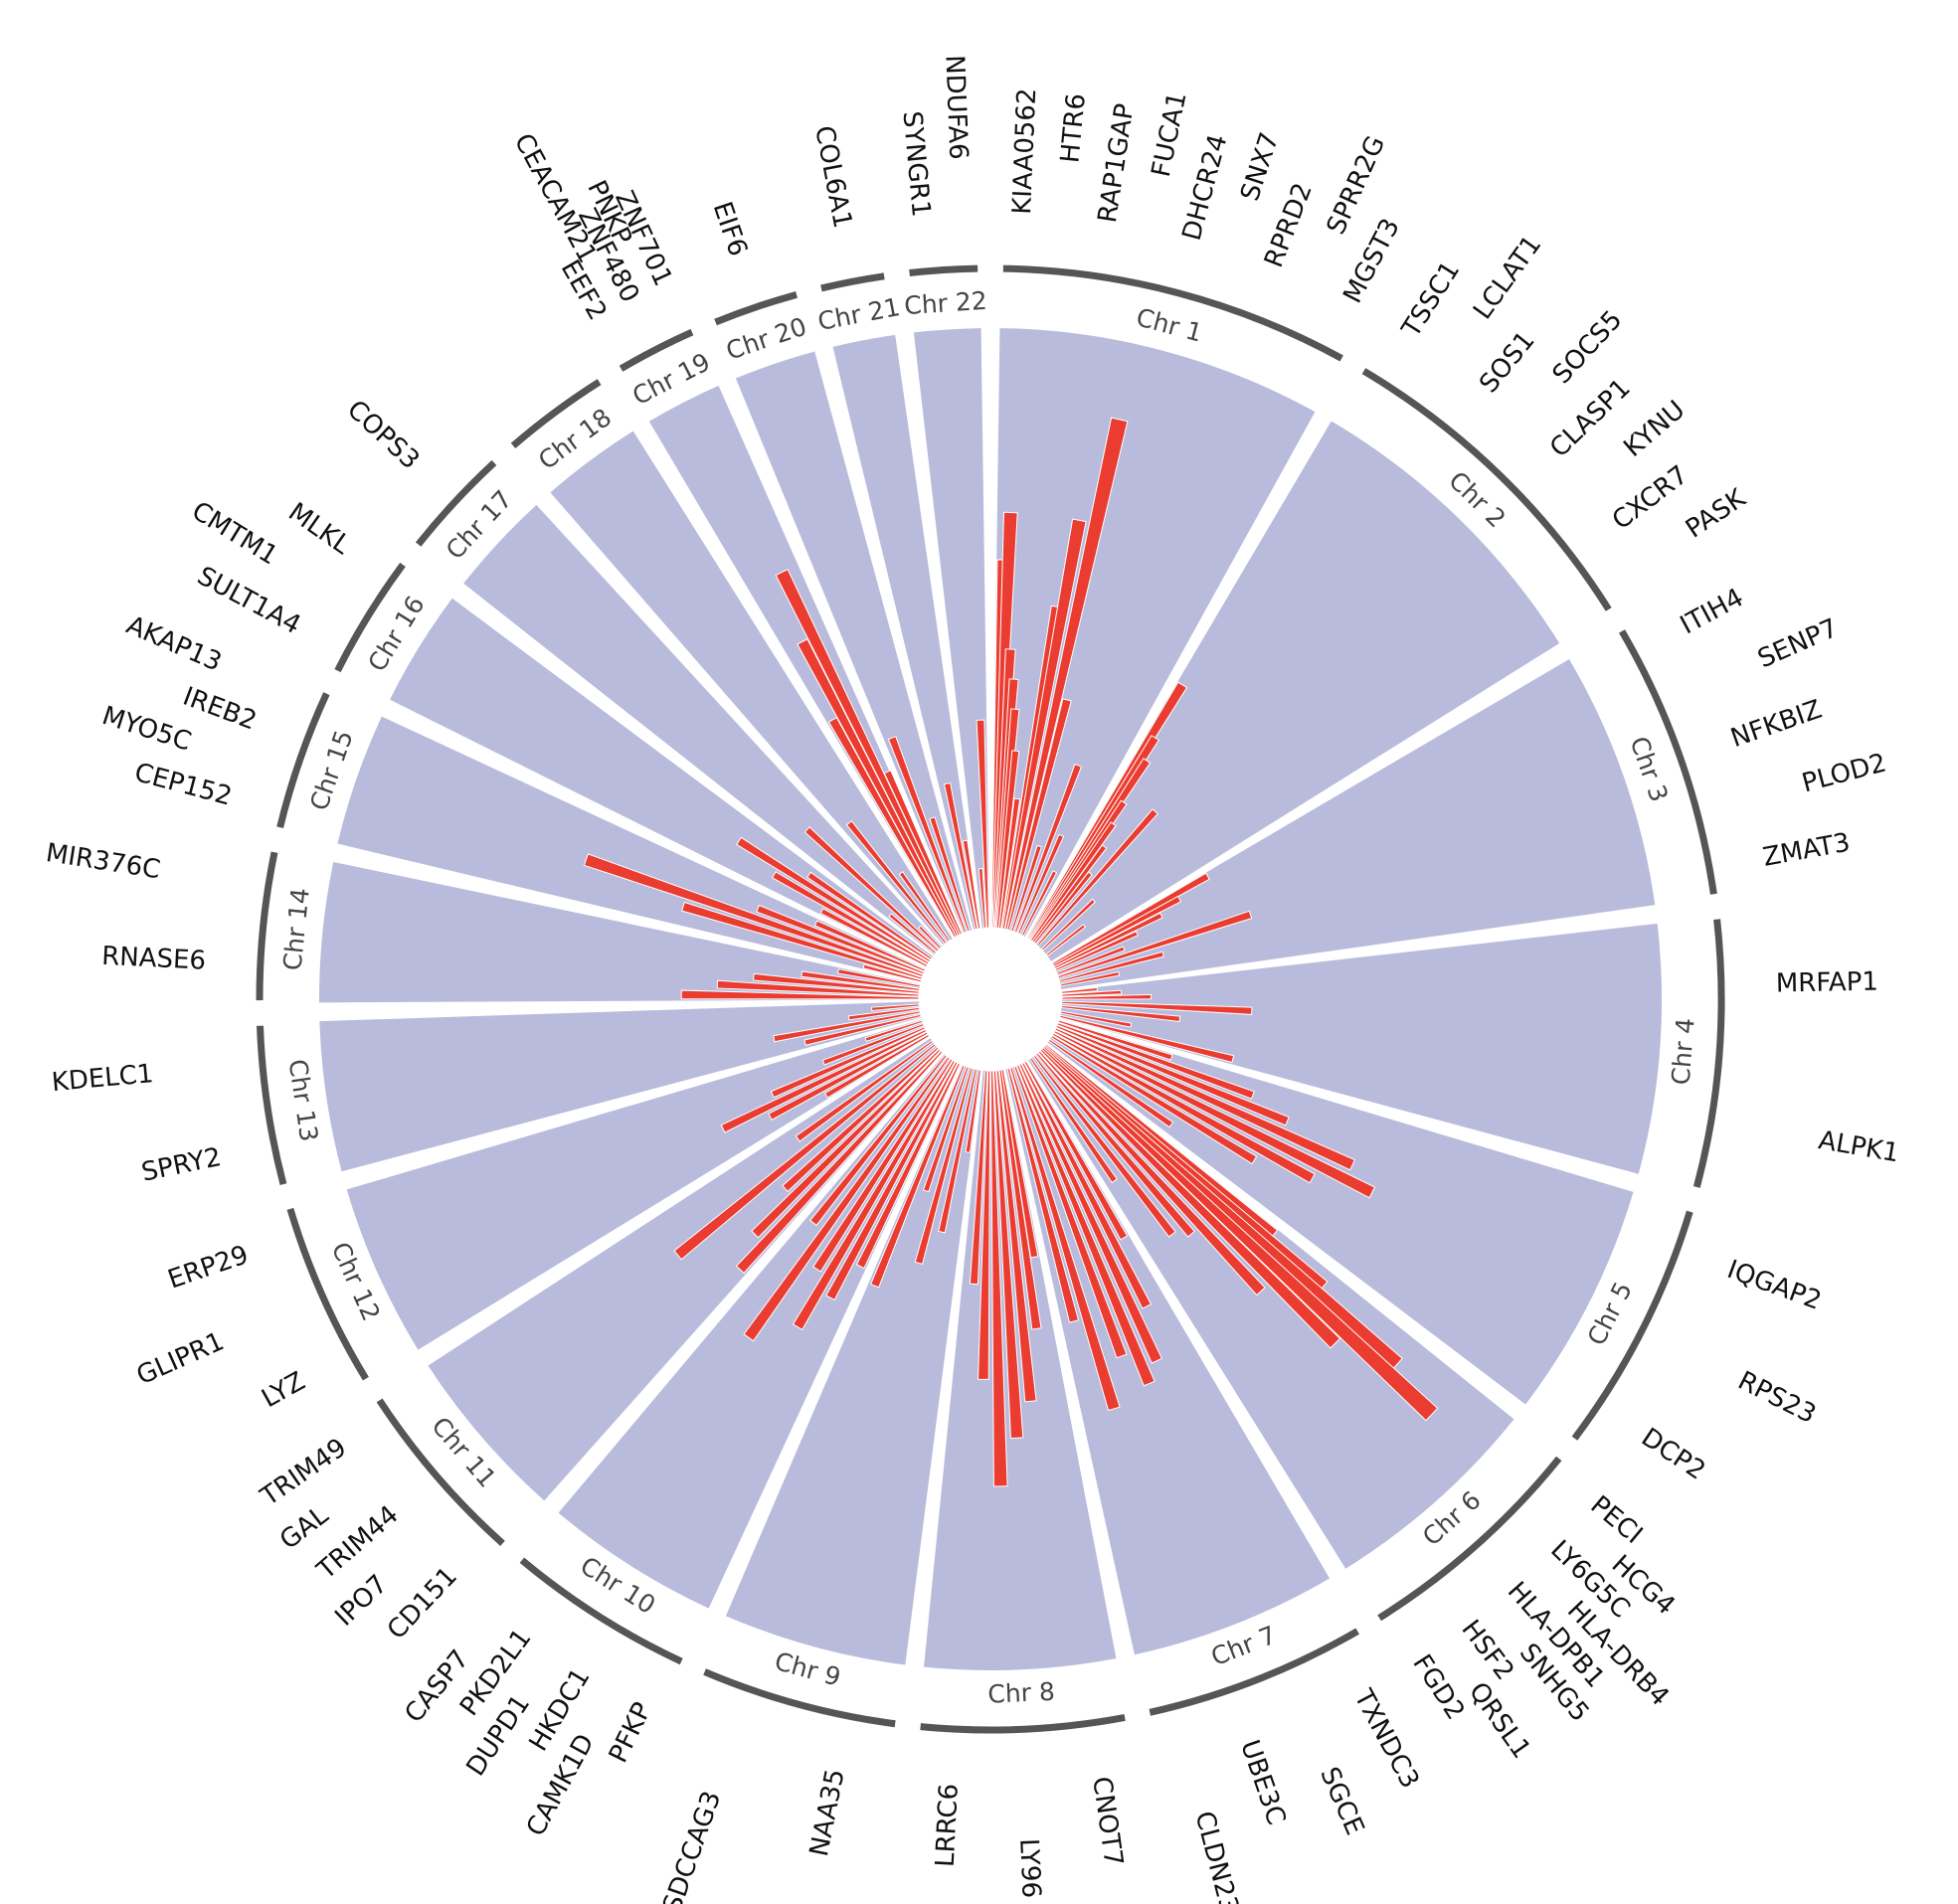 Image resolution: width=1958 pixels, height=1904 pixels. Describe the element at coordinates (1386, 1739) in the screenshot. I see `gene-label-txndc3: TXNDC3` at that location.